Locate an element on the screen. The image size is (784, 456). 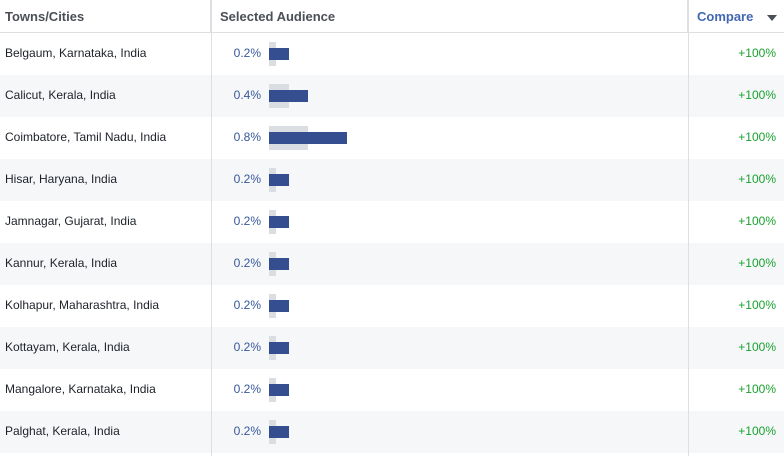
header-compare-column: Compare is located at coordinates (736, 16).